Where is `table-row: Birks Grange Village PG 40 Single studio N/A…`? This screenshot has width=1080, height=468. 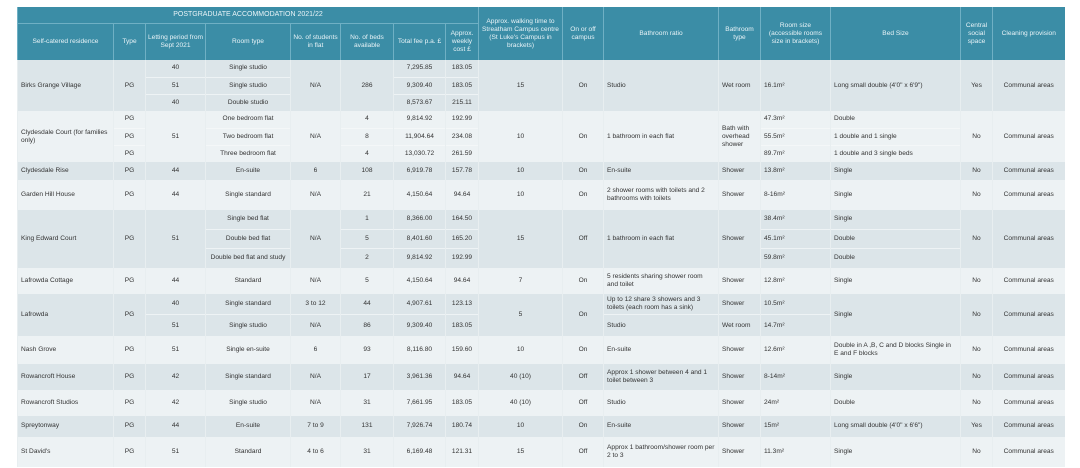 table-row: Birks Grange Village PG 40 Single studio N/A… is located at coordinates (541, 85).